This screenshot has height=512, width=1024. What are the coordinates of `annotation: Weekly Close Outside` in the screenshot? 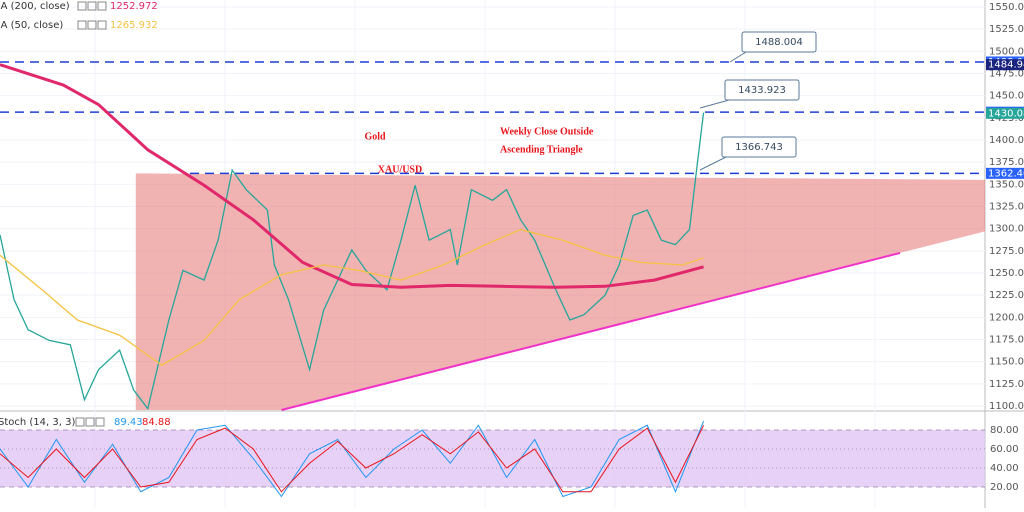 It's located at (547, 131).